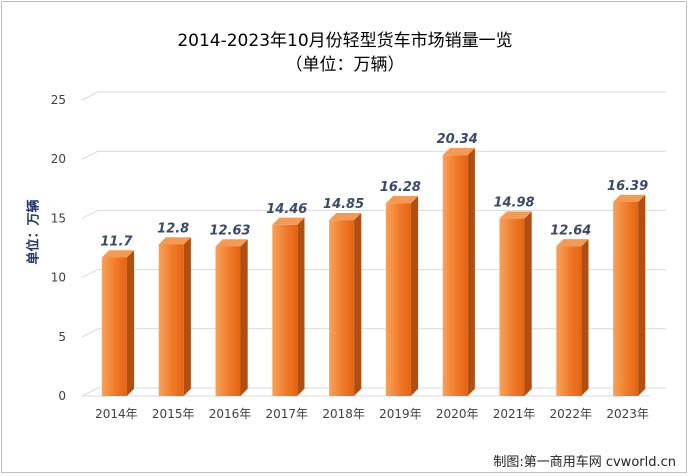 Image resolution: width=690 pixels, height=476 pixels. What do you see at coordinates (400, 187) in the screenshot?
I see `data-label: 16.28` at bounding box center [400, 187].